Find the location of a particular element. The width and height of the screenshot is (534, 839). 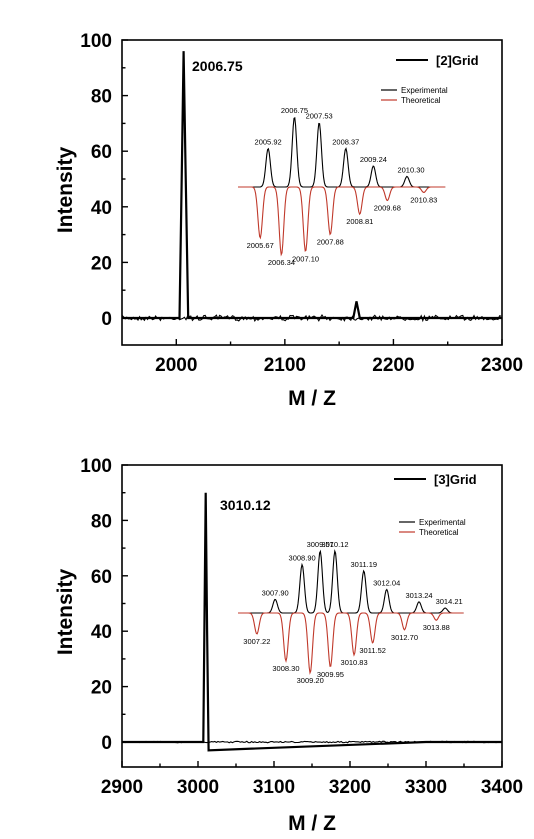

theoretical-peak-label: 2005.67 is located at coordinates (260, 245).